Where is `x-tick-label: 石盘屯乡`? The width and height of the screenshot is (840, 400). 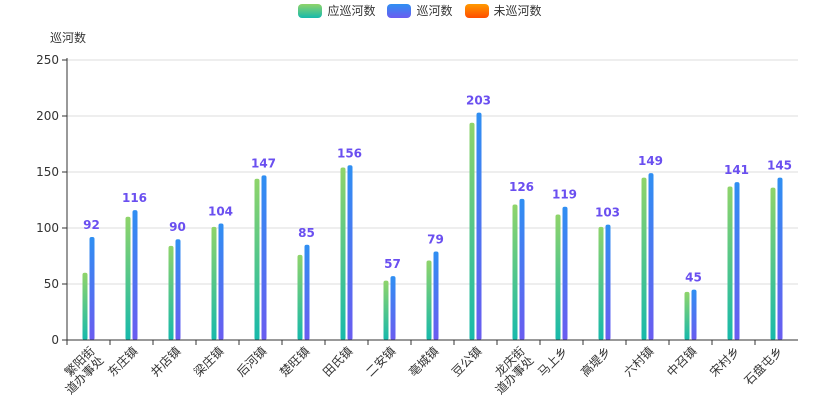 x-tick-label: 石盘屯乡 is located at coordinates (763, 365).